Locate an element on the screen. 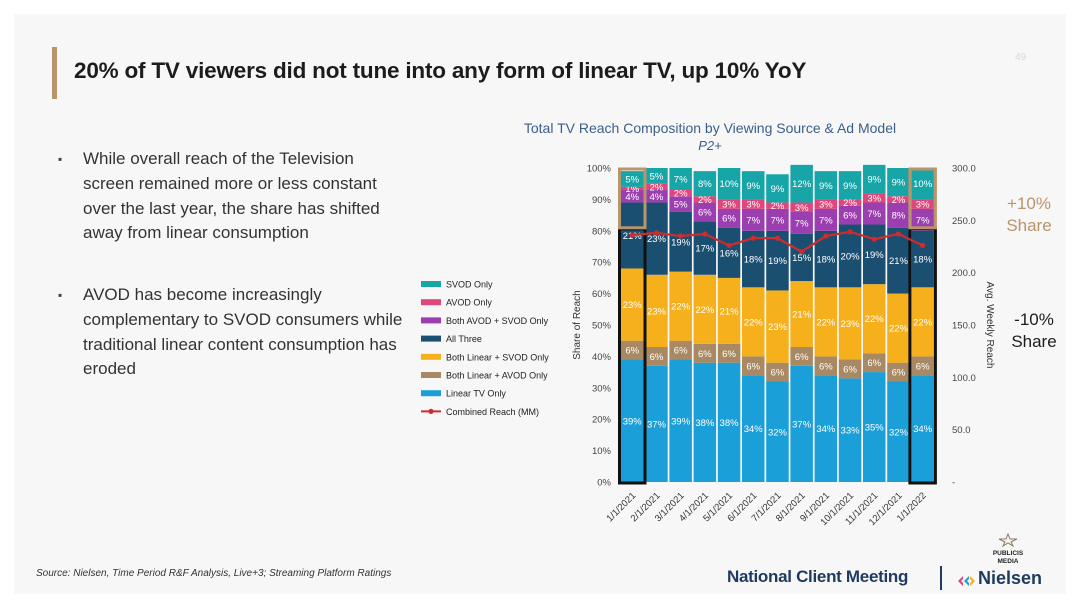  legend-label: SVOD Only is located at coordinates (469, 285).